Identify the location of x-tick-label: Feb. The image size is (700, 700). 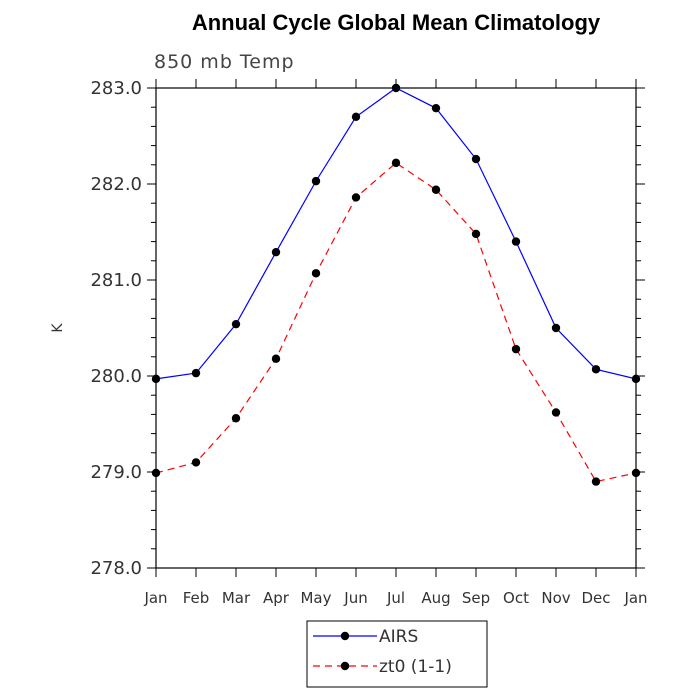
(196, 598).